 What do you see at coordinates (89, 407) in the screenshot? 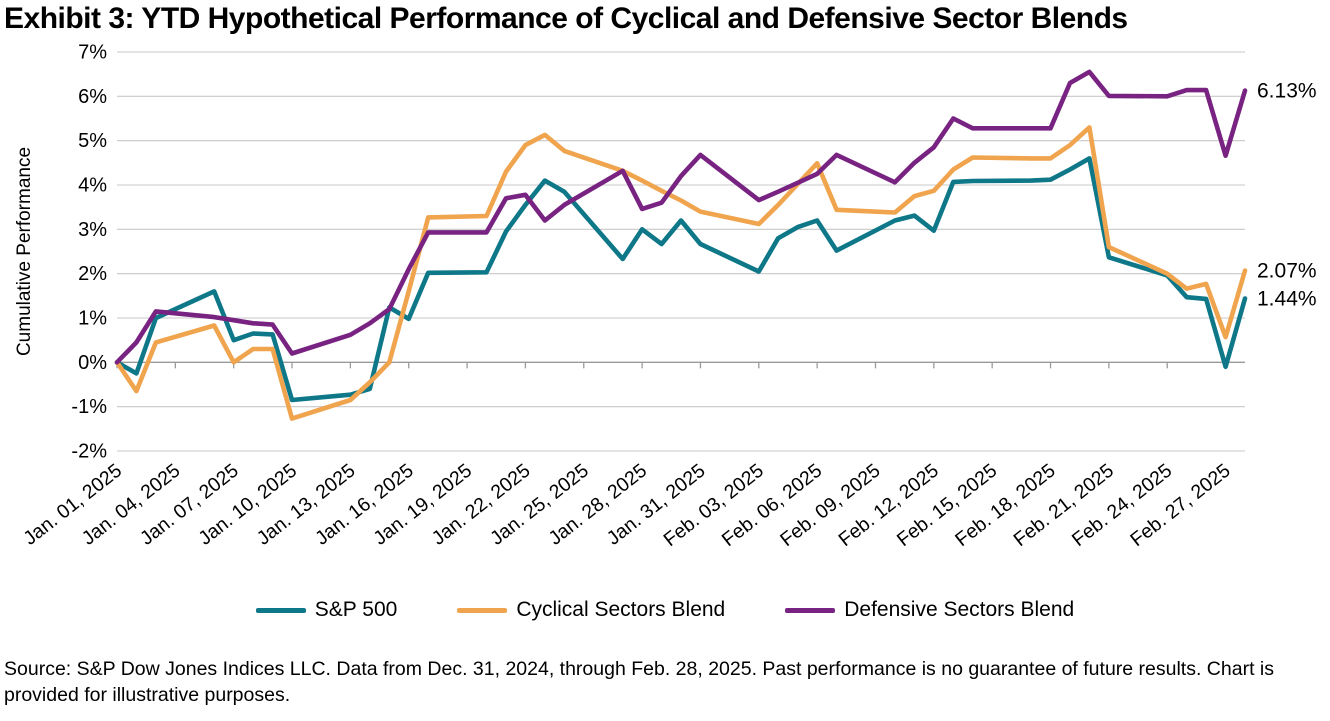
I see `y-tick-label: -1%` at bounding box center [89, 407].